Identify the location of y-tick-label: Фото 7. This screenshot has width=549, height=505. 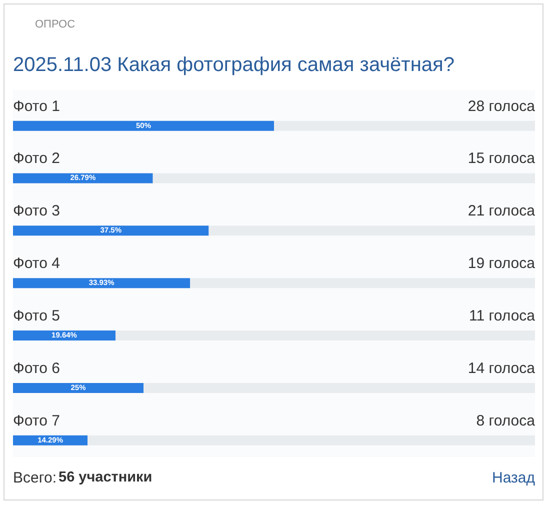
(36, 421).